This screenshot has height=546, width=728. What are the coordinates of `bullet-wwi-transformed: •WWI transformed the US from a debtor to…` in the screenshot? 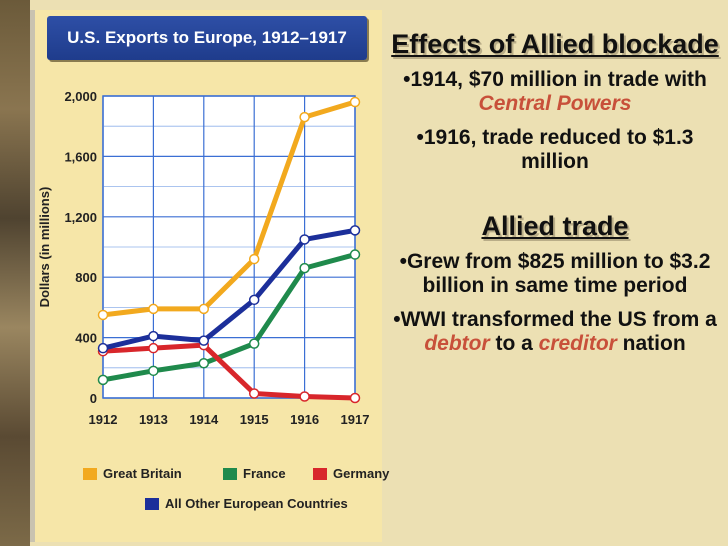 It's located at (555, 332).